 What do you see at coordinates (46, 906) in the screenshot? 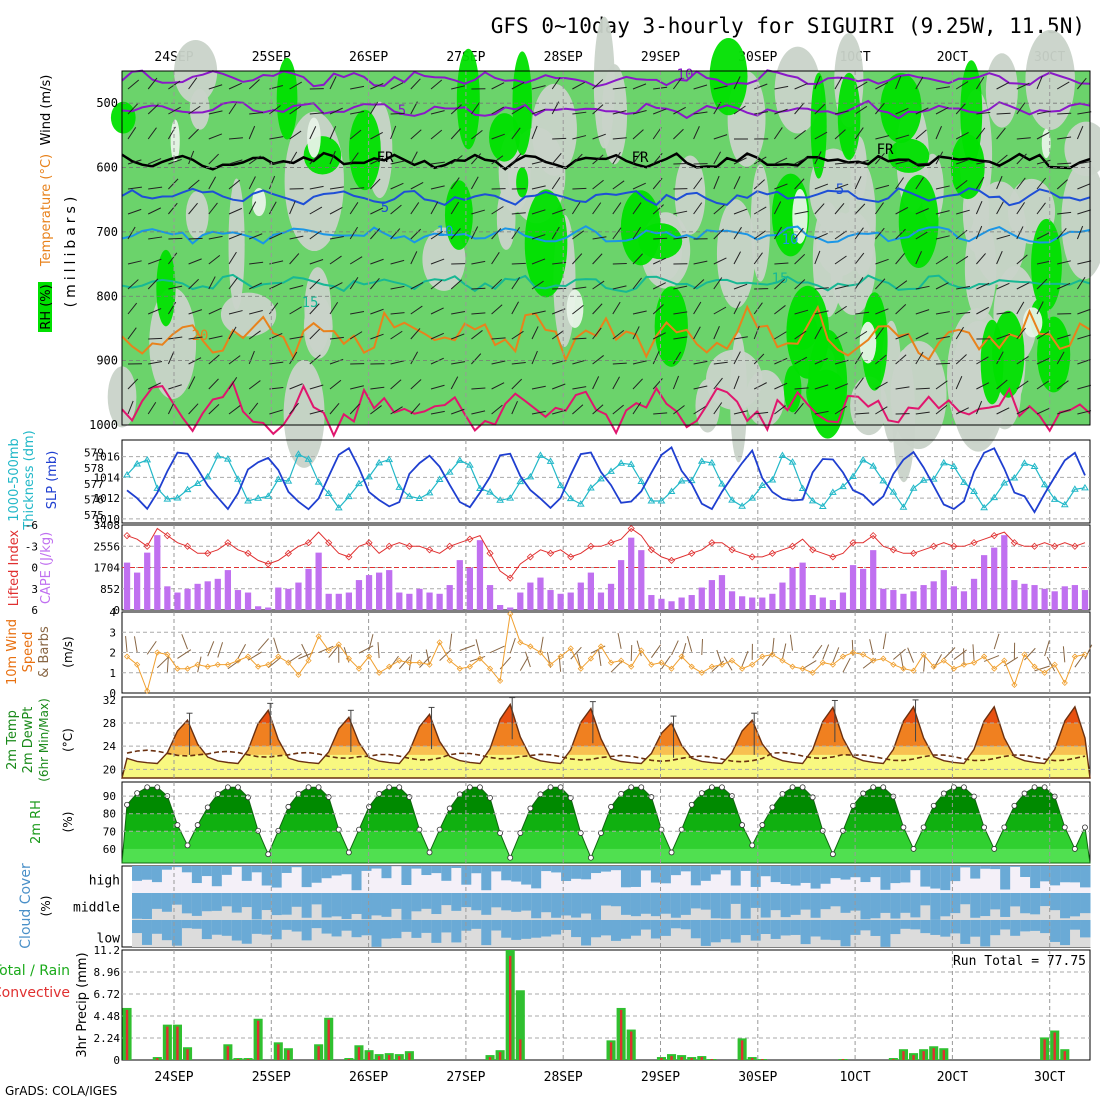
I see `y-unit-cloud: (%)` at bounding box center [46, 906].